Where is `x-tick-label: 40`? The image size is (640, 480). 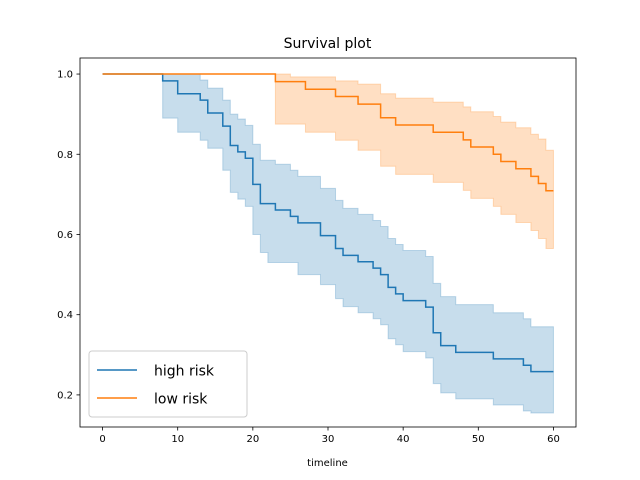 x-tick-label: 40 is located at coordinates (403, 439).